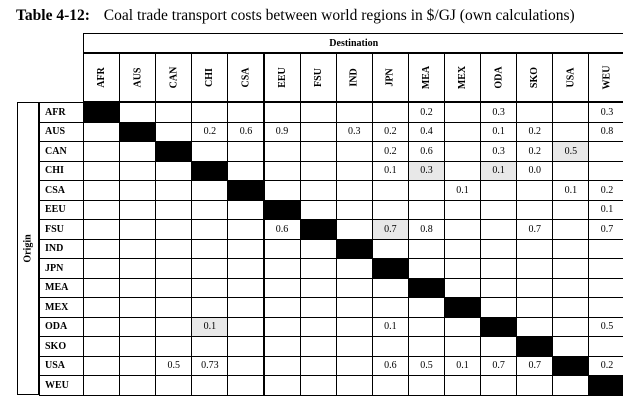 Image resolution: width=623 pixels, height=401 pixels. Describe the element at coordinates (53, 15) in the screenshot. I see `table-caption-label: Table 4-12:` at that location.